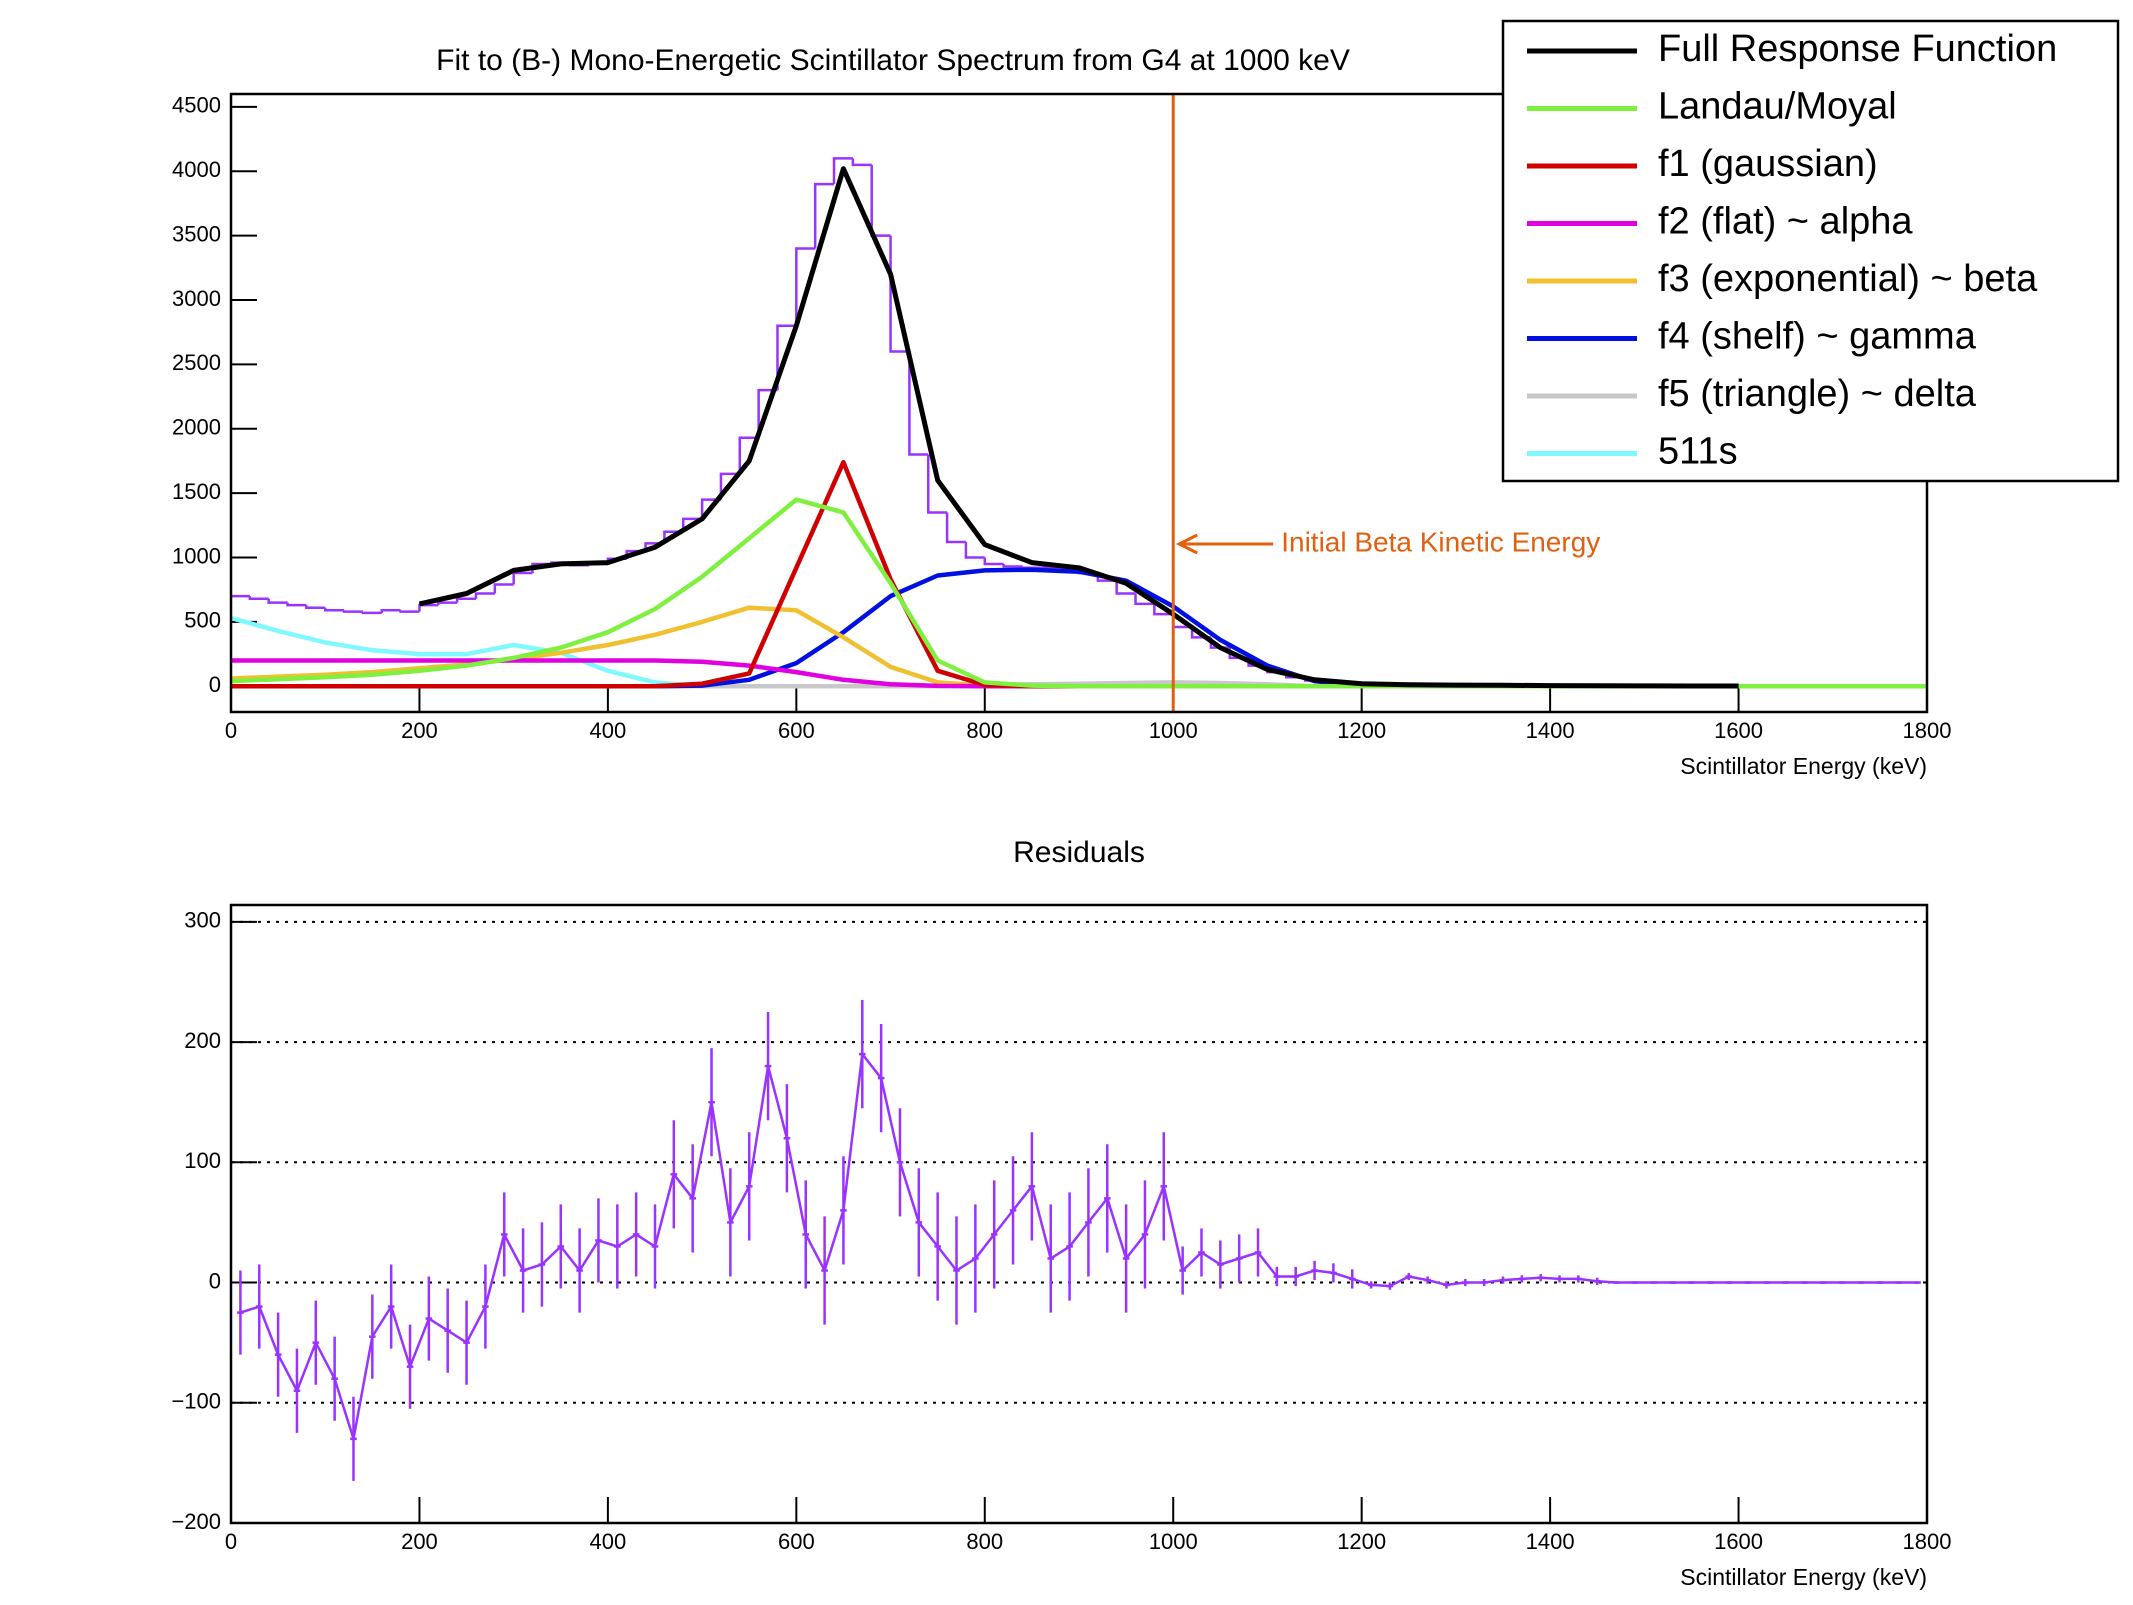 Image resolution: width=2133 pixels, height=1605 pixels. Describe the element at coordinates (202, 1040) in the screenshot. I see `y-tick-label: 200` at that location.